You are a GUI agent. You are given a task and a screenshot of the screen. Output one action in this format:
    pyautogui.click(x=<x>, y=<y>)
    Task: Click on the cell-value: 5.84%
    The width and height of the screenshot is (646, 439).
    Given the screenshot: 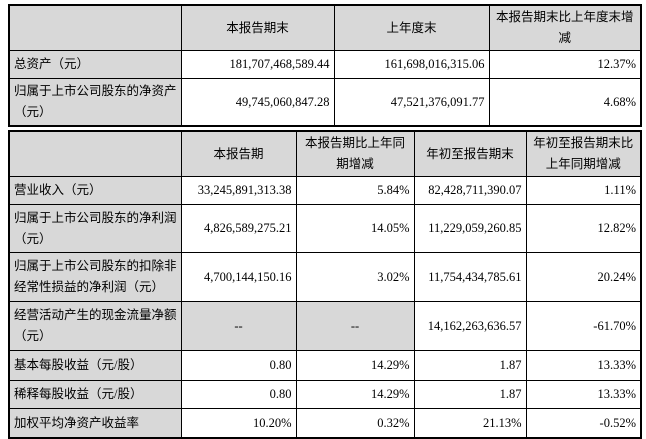 What is the action you would take?
    pyautogui.click(x=355, y=190)
    